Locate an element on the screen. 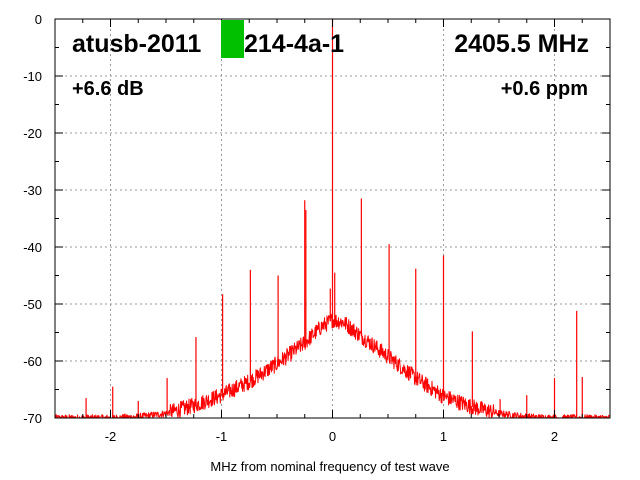 The width and height of the screenshot is (640, 480). offset-label: +0.6 ppm is located at coordinates (544, 89).